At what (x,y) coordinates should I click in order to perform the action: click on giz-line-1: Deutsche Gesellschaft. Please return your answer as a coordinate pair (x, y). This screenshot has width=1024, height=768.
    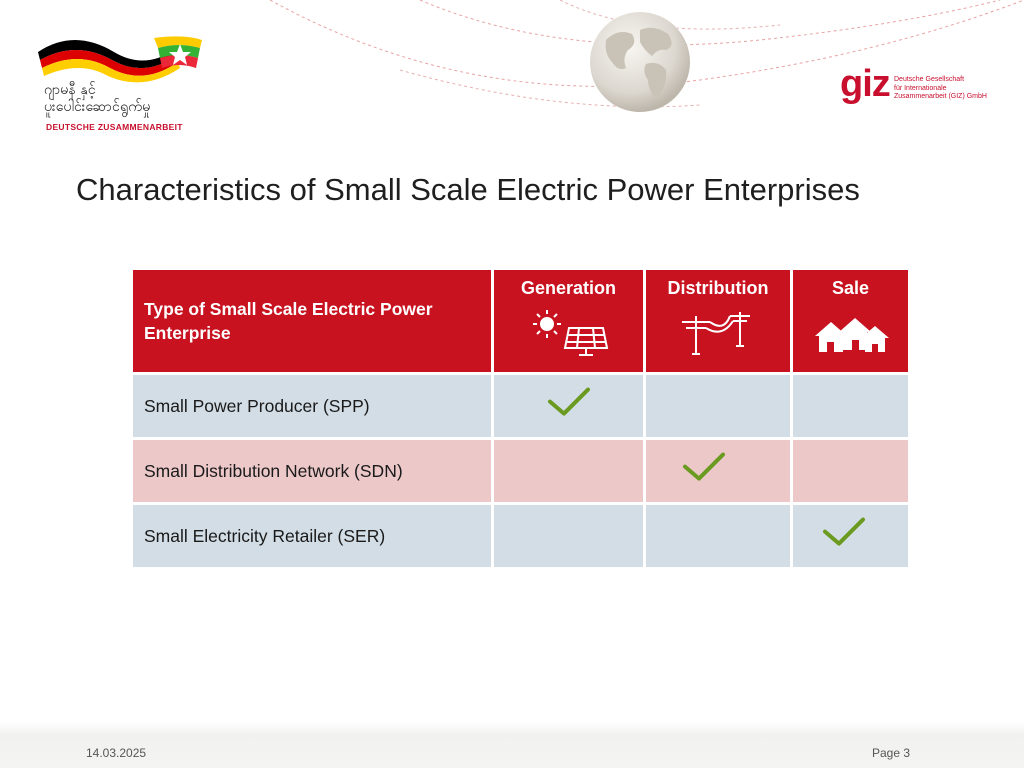
    Looking at the image, I should click on (929, 79).